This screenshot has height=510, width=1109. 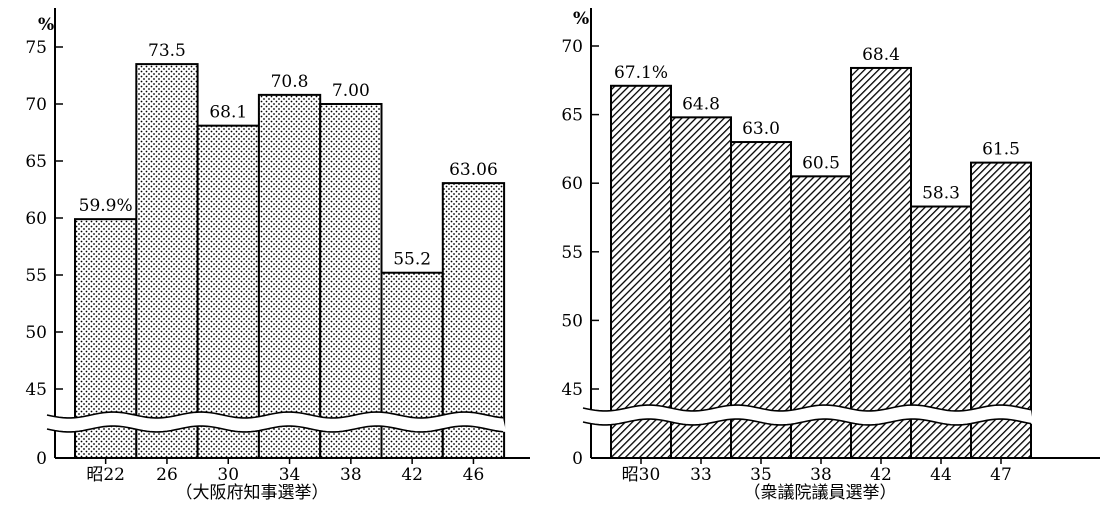 What do you see at coordinates (228, 113) in the screenshot?
I see `data-label: 68.1` at bounding box center [228, 113].